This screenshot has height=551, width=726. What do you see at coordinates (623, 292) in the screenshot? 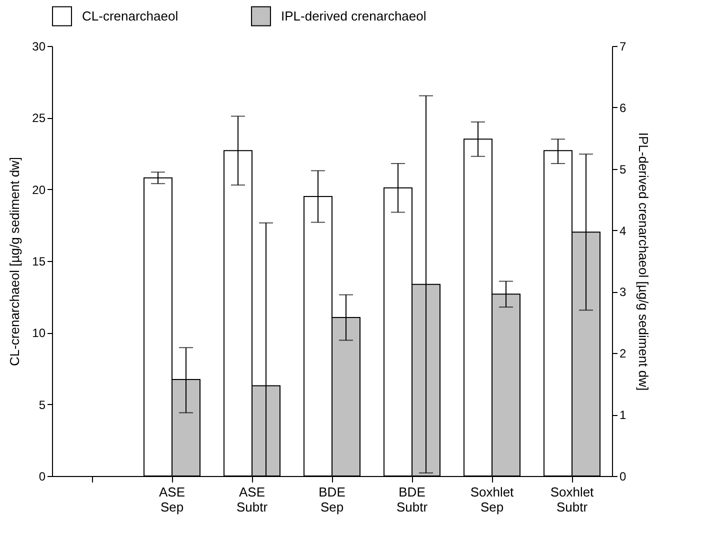
I see `y2-tick-label: 3` at bounding box center [623, 292].